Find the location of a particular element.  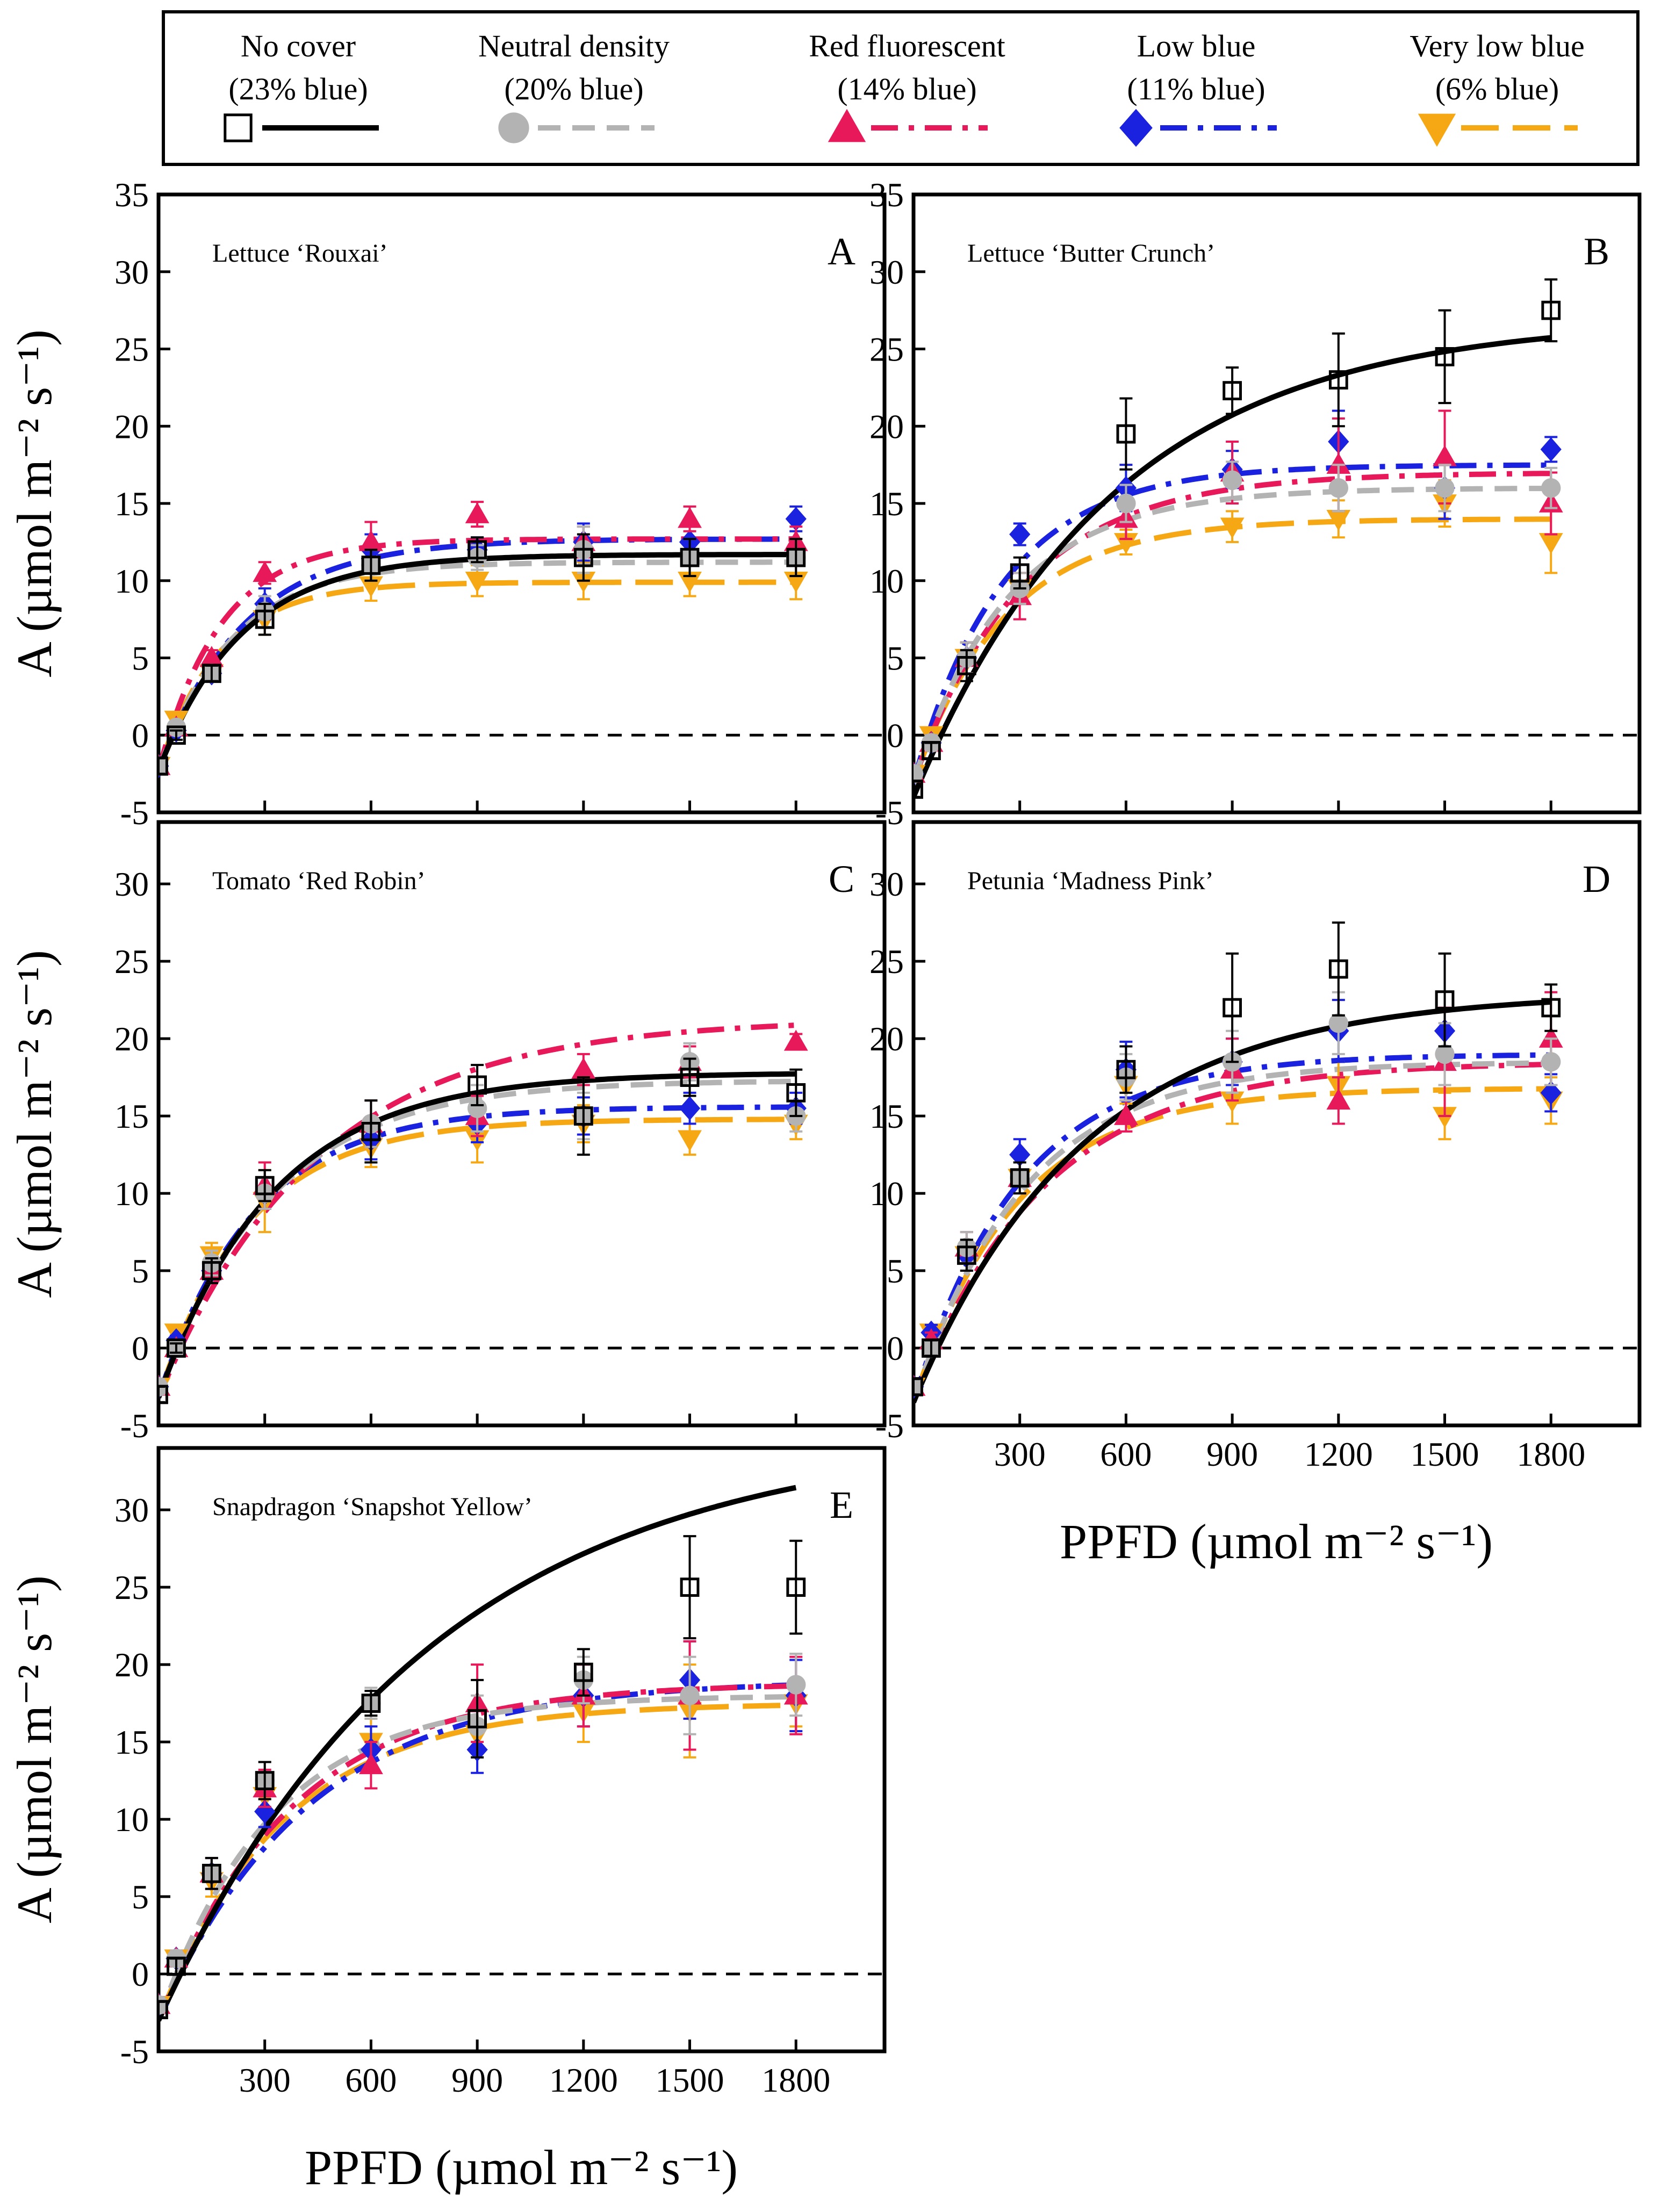

fit-curve-no-cover is located at coordinates (478, 1754).